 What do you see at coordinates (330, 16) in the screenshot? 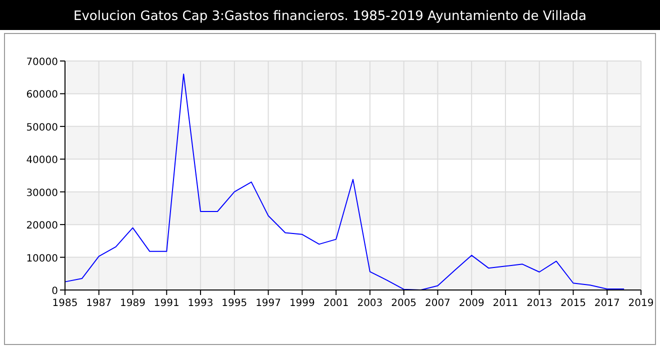
I see `chart-title: Evolucion Gatos Cap 3:Gastos financieros. 1985-2019 Ayuntamiento de Villada` at bounding box center [330, 16].